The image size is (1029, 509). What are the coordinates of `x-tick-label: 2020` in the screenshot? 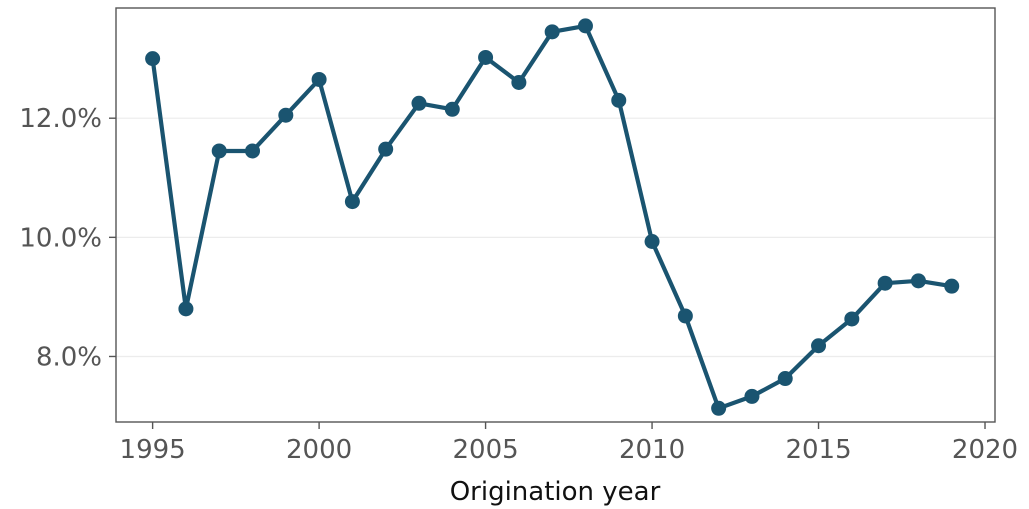 It's located at (985, 450).